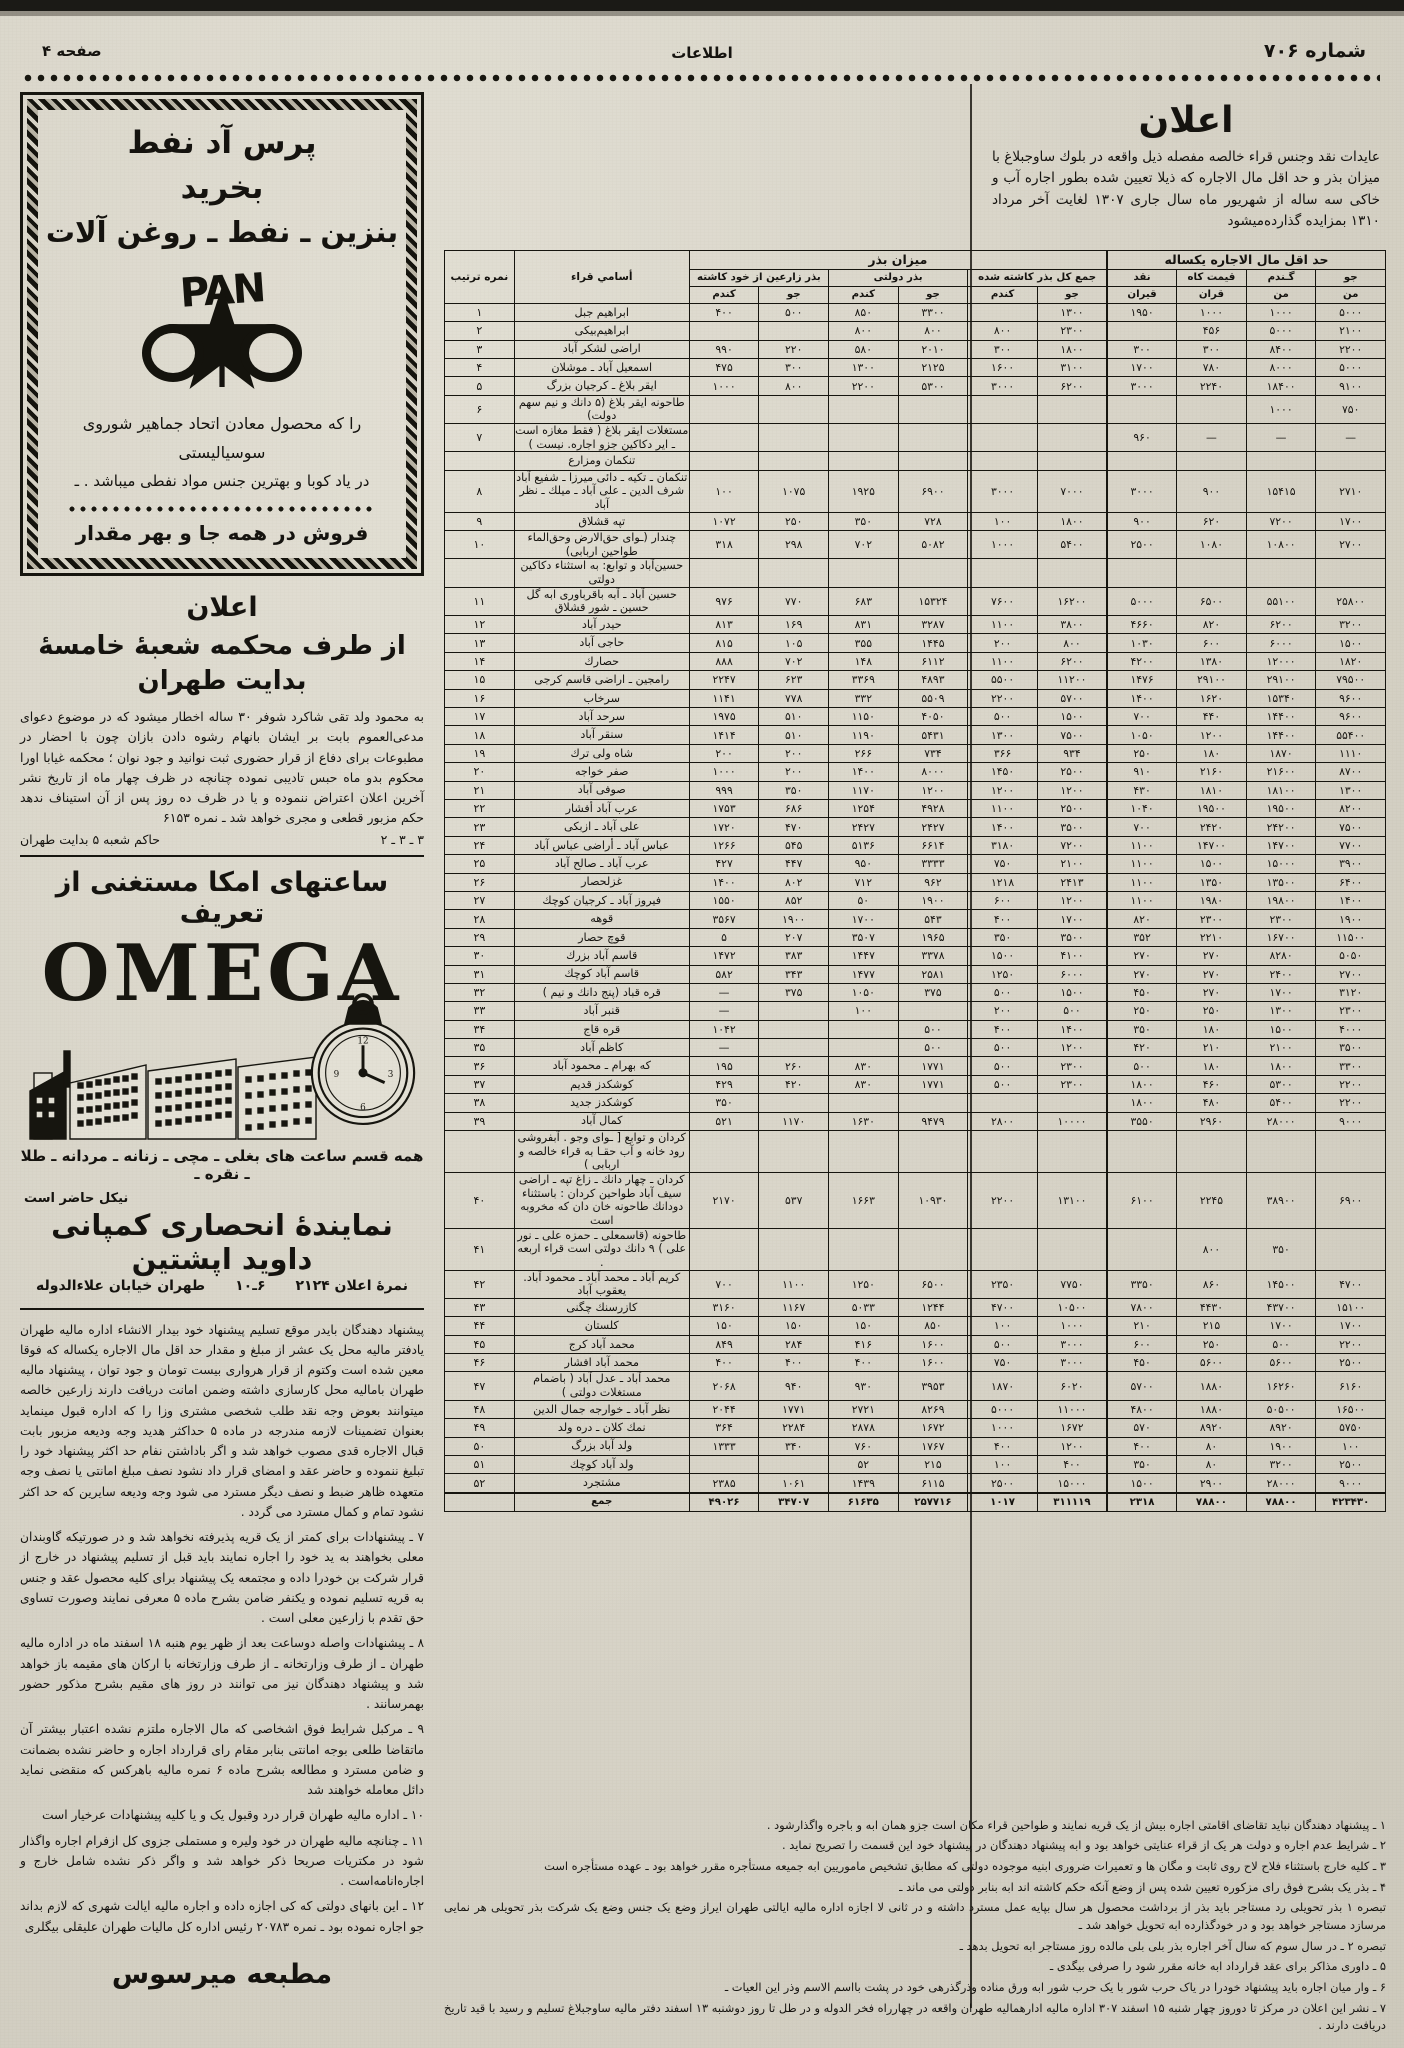 This screenshot has height=2048, width=1404. What do you see at coordinates (1350, 1307) in the screenshot?
I see `cell-rent-barley: ۱۵۱۰۰` at bounding box center [1350, 1307].